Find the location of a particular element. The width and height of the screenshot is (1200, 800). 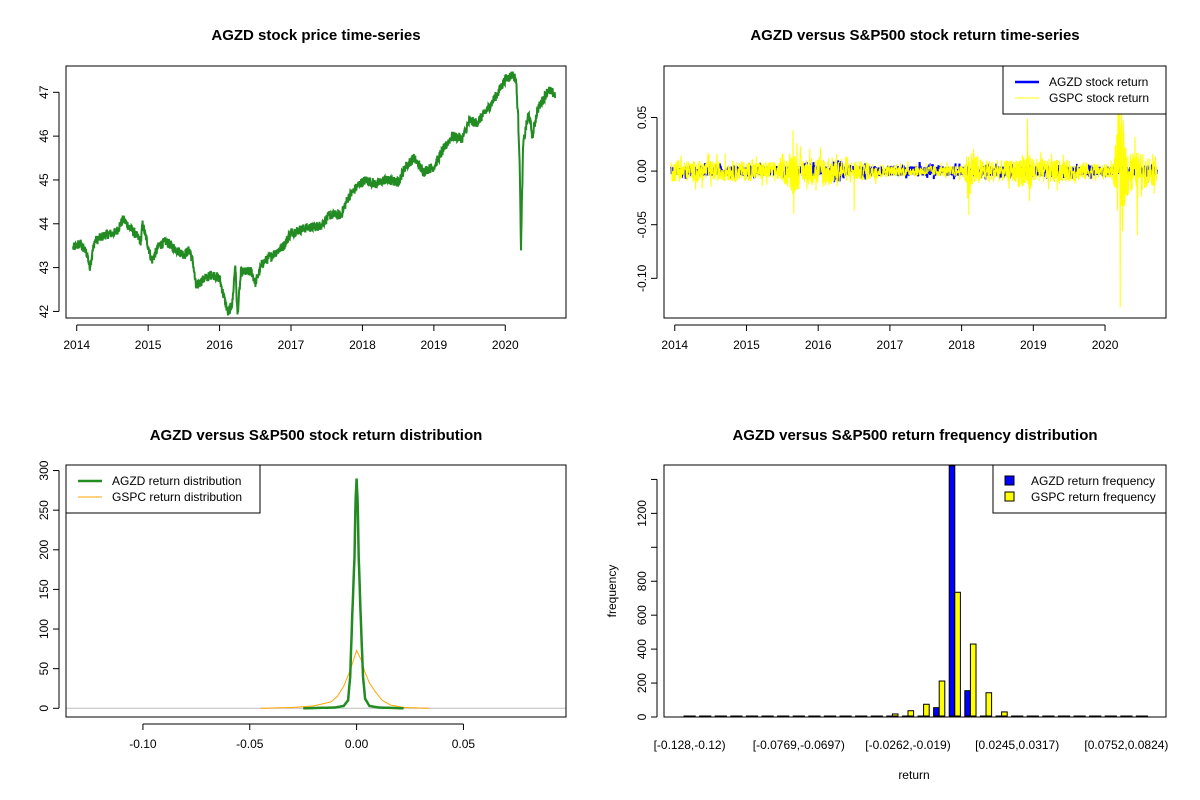

x-axis-title: return is located at coordinates (913, 775).